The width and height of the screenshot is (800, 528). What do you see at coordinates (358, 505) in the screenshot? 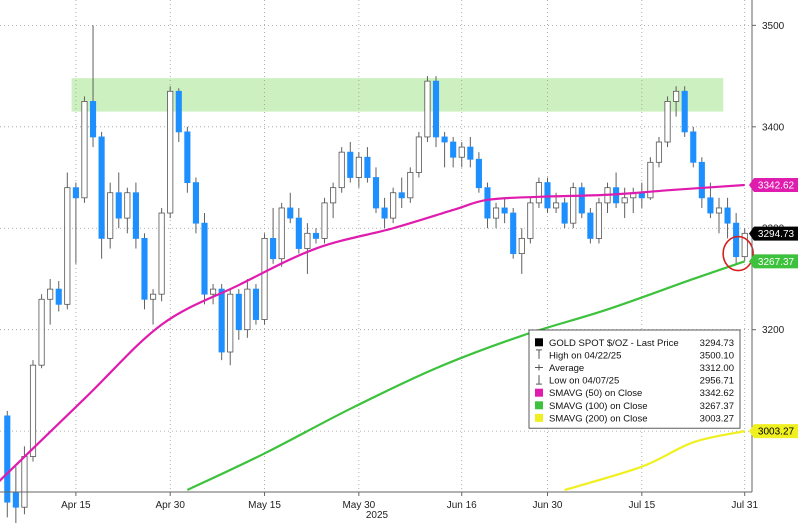
I see `x-tick-label: May 30` at bounding box center [358, 505].